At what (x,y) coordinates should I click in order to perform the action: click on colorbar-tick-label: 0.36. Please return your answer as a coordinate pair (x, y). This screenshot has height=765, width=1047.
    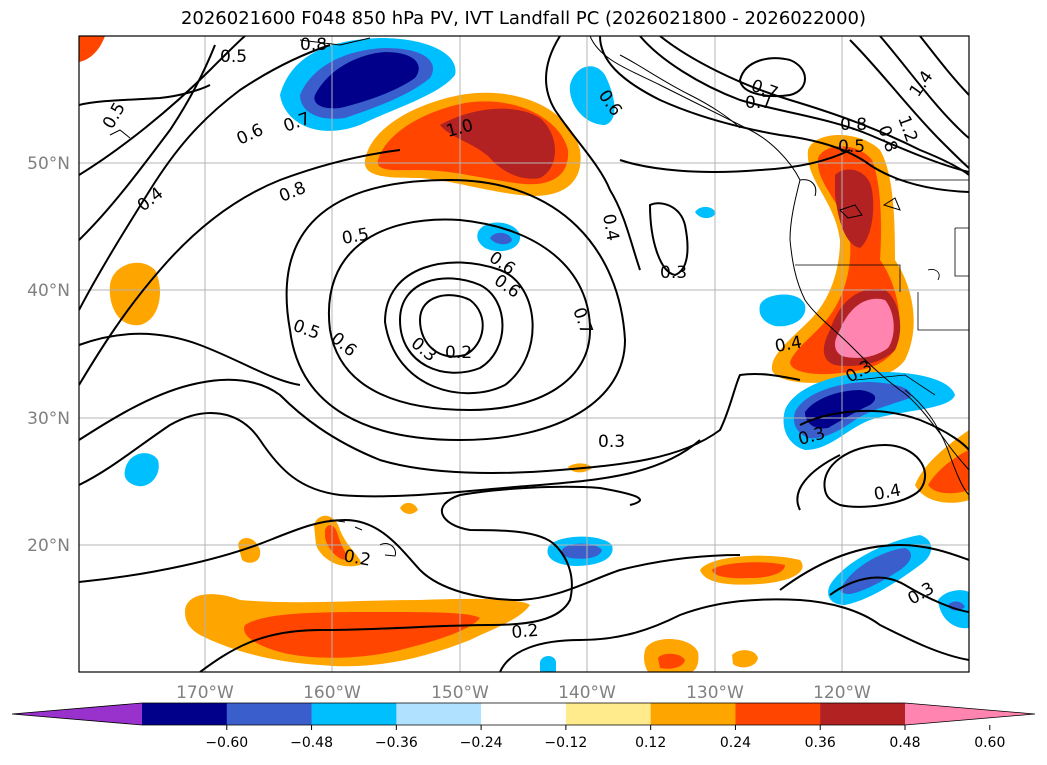
    Looking at the image, I should click on (820, 743).